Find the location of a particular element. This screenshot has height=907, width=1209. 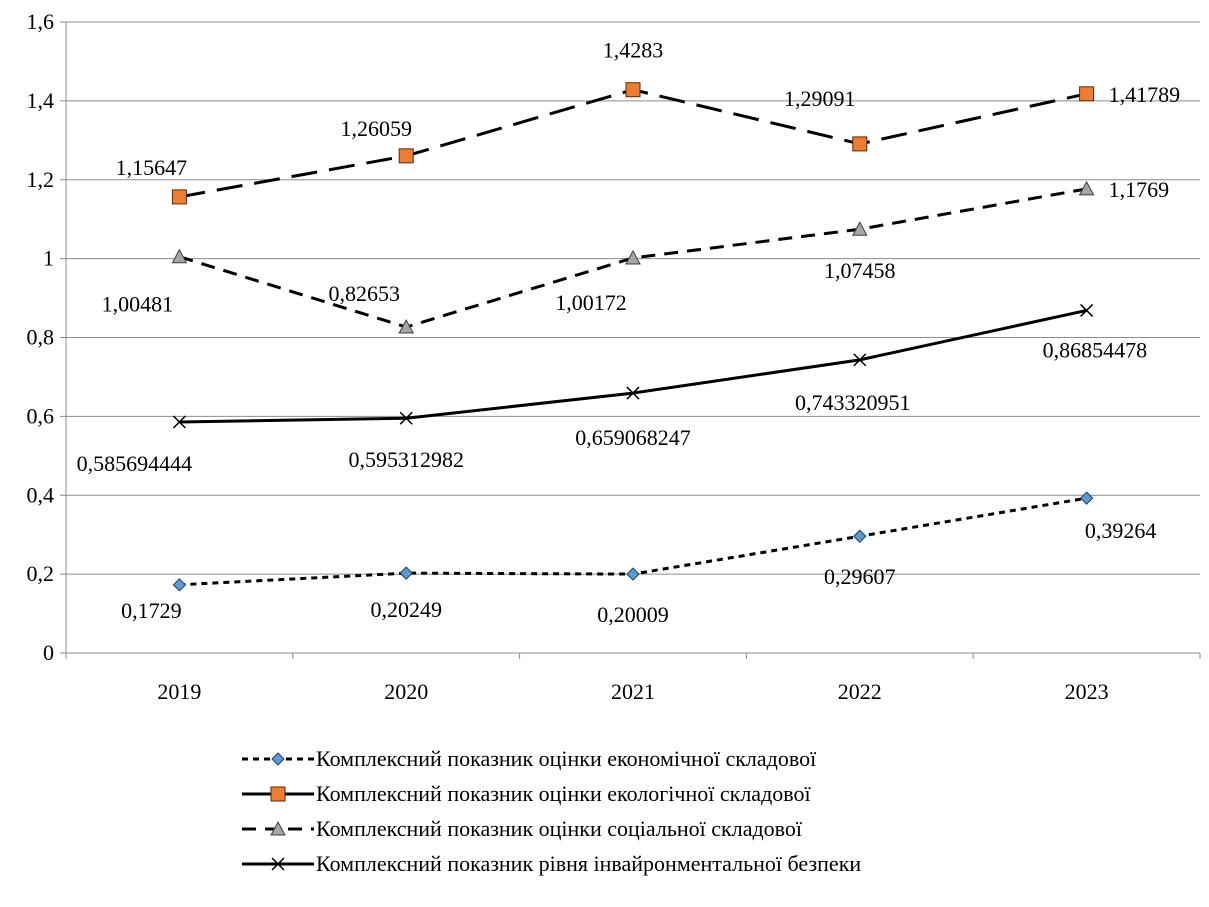

data-label-social: 1,00481 is located at coordinates (138, 304).